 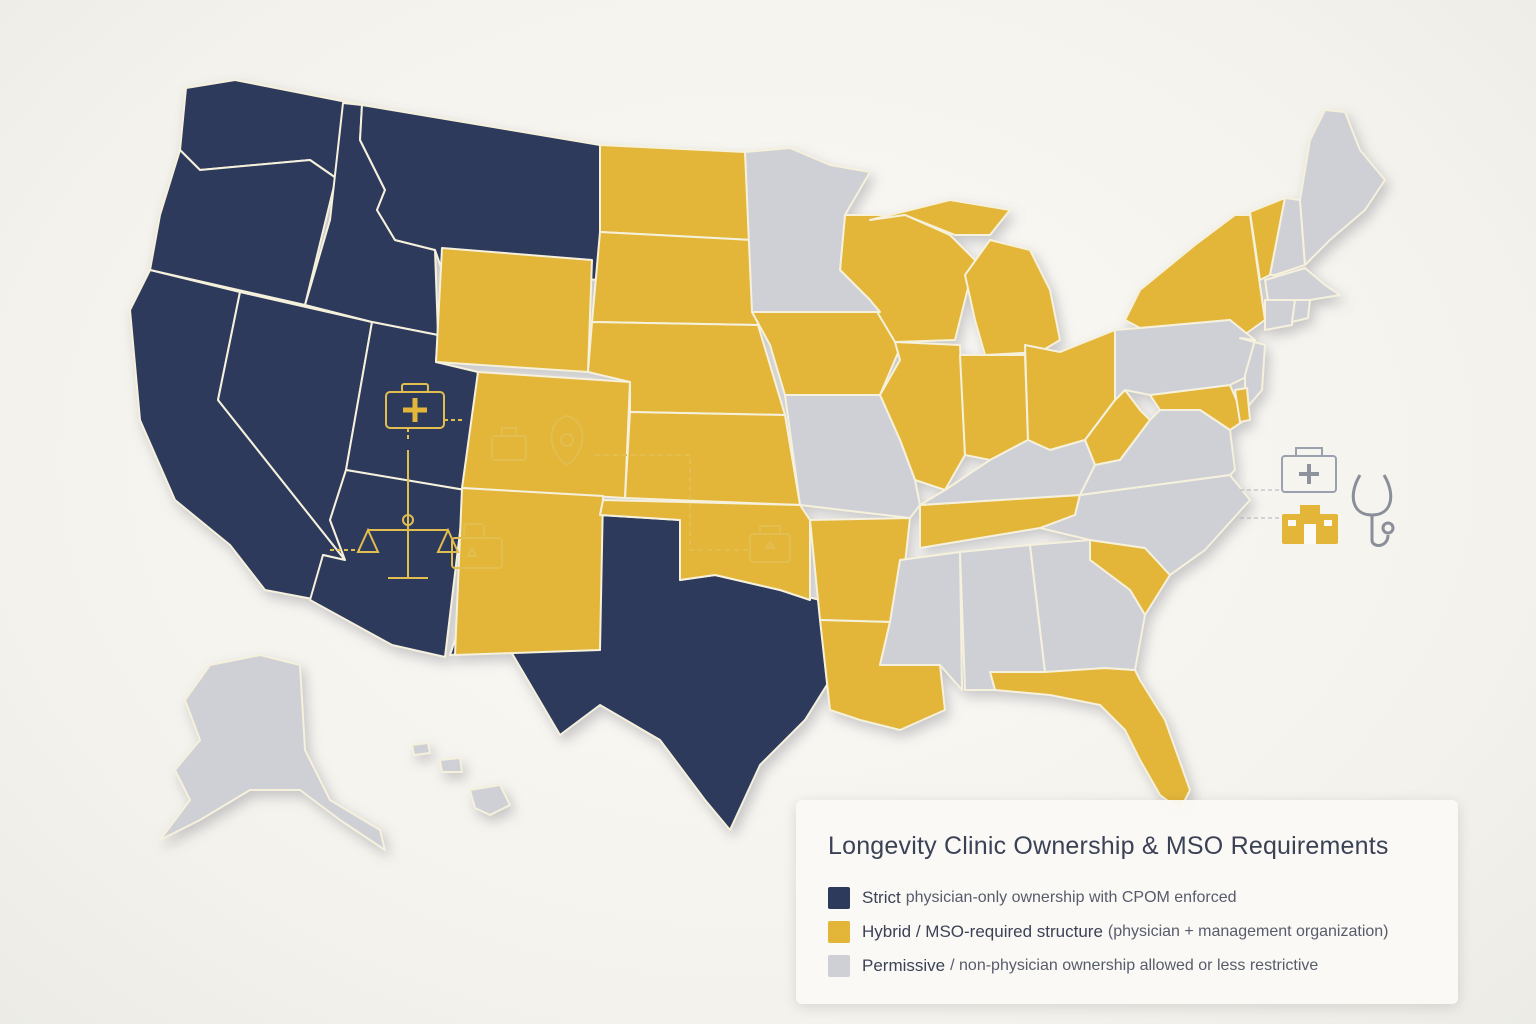 What do you see at coordinates (812, 230) in the screenshot?
I see `state-mn` at bounding box center [812, 230].